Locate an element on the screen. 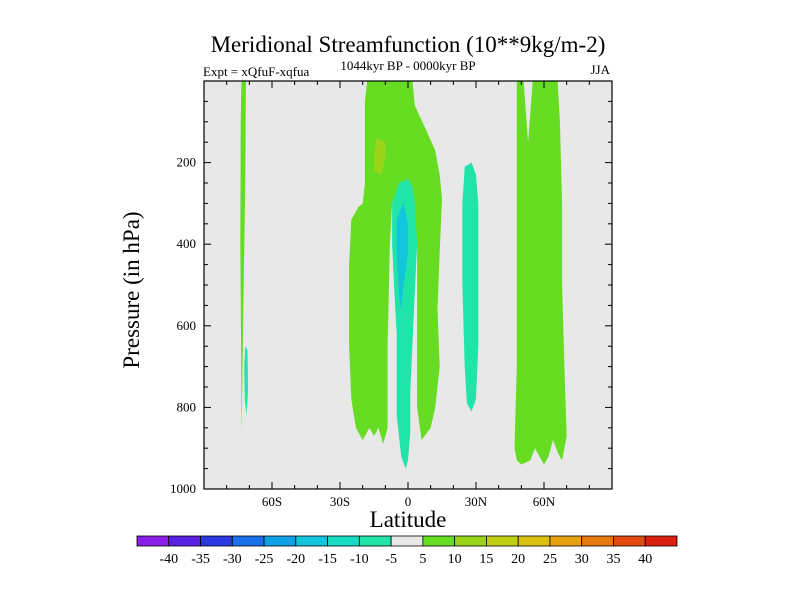 This screenshot has height=600, width=800. colorbar-label: -25 is located at coordinates (264, 559).